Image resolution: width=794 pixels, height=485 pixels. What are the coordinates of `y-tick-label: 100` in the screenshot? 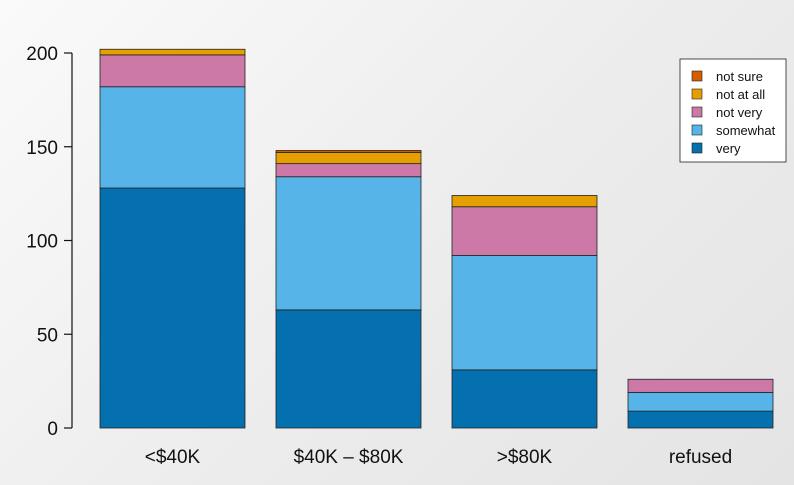 It's located at (42, 242).